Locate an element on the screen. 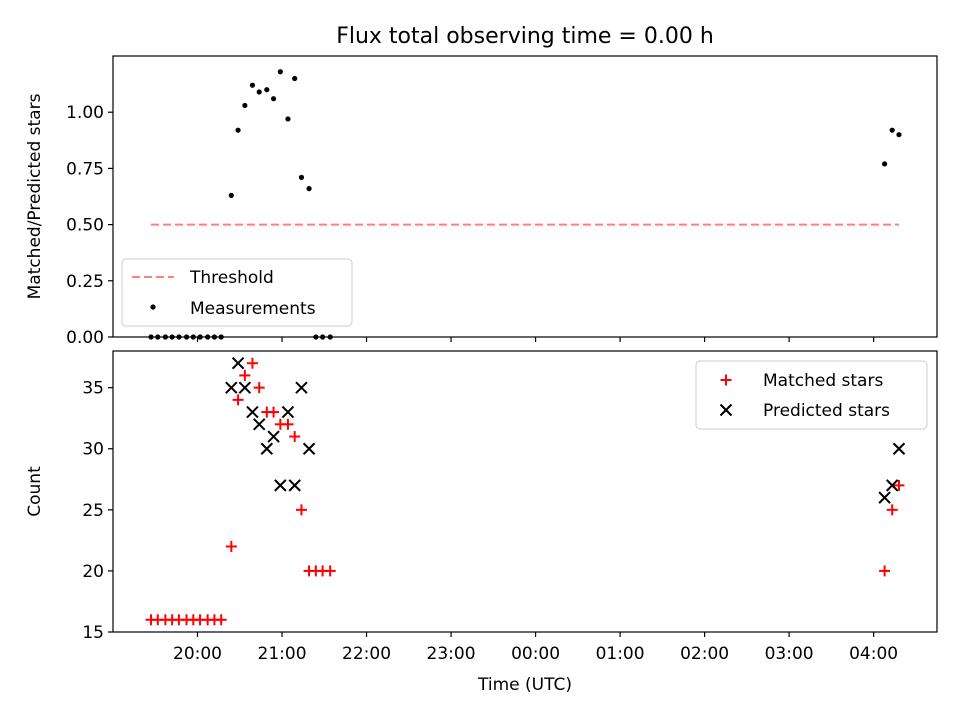 The height and width of the screenshot is (720, 960). y-tick-label: 20 is located at coordinates (93, 572).